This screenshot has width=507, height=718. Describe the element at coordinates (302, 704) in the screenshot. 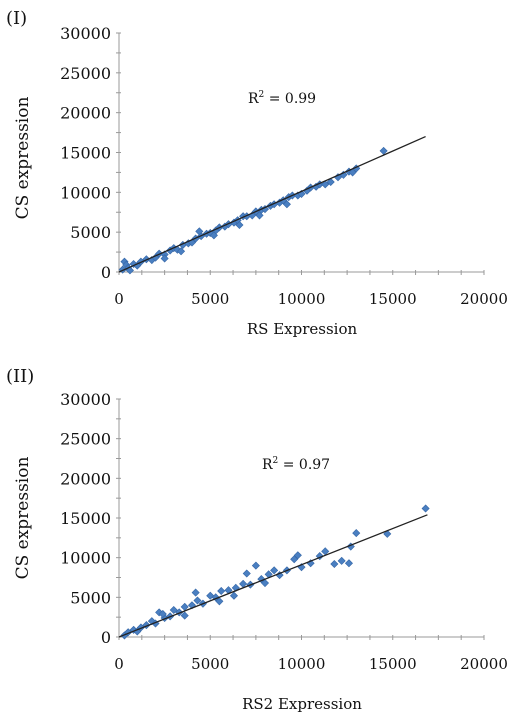

I see `x-axis-label: RS2 Expression` at that location.